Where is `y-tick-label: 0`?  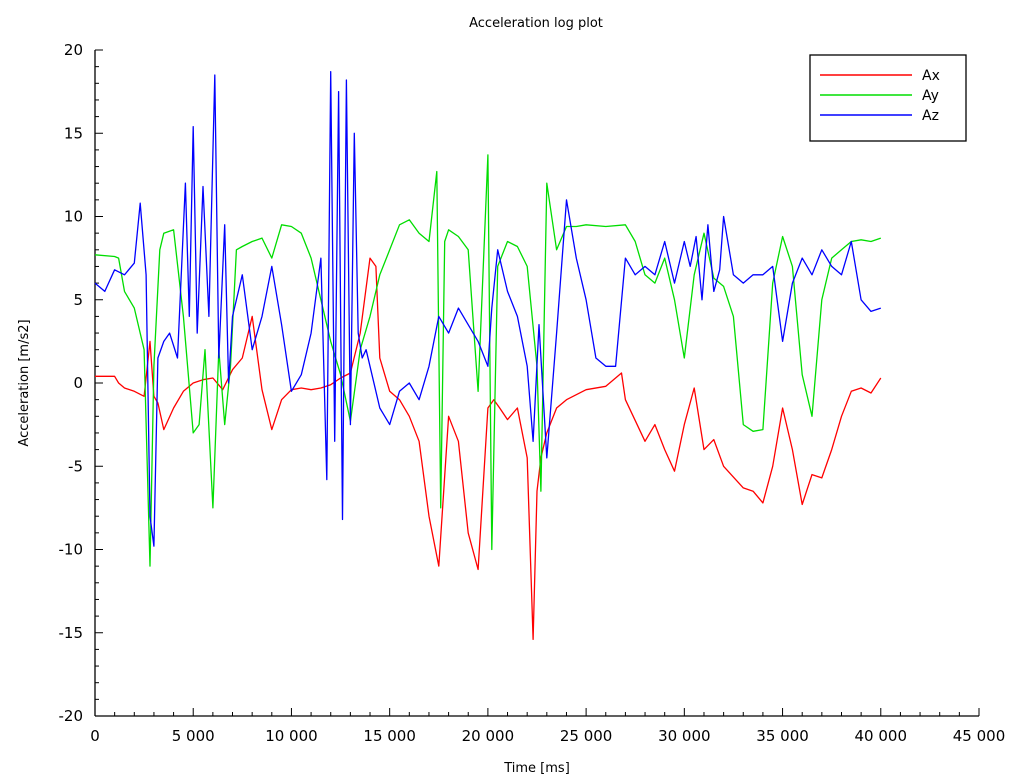
y-tick-label: 0 is located at coordinates (78, 383).